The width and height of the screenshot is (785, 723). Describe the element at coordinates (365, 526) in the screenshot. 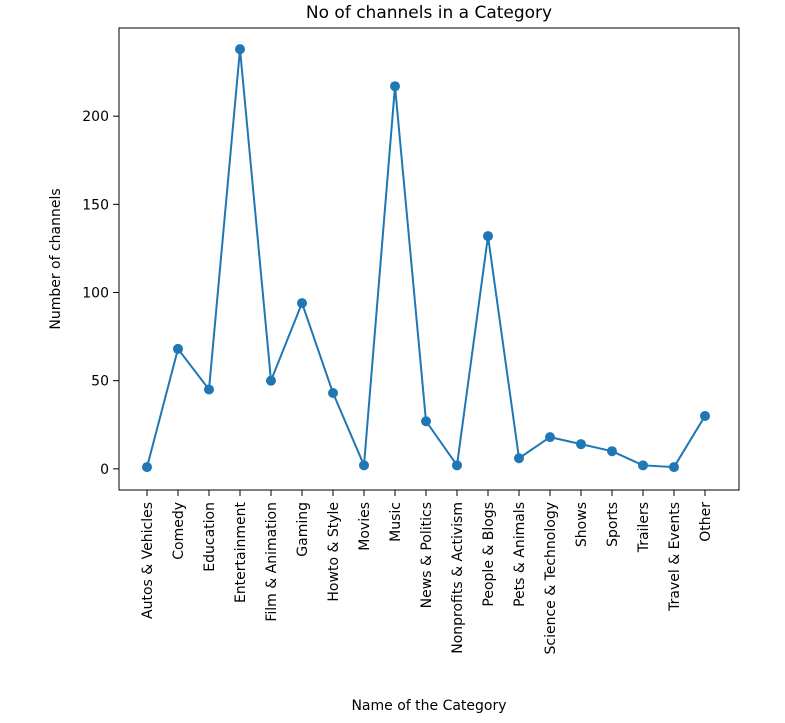

I see `x-tick-label: Movies` at that location.